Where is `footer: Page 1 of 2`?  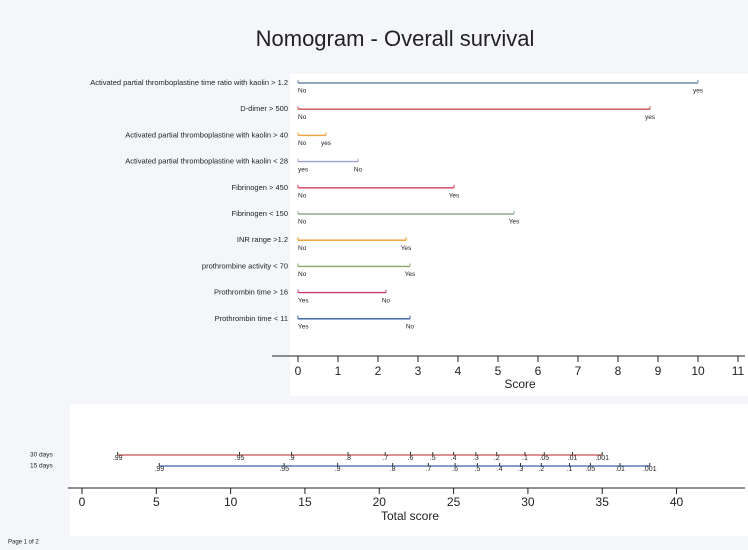
footer: Page 1 of 2 is located at coordinates (23, 543).